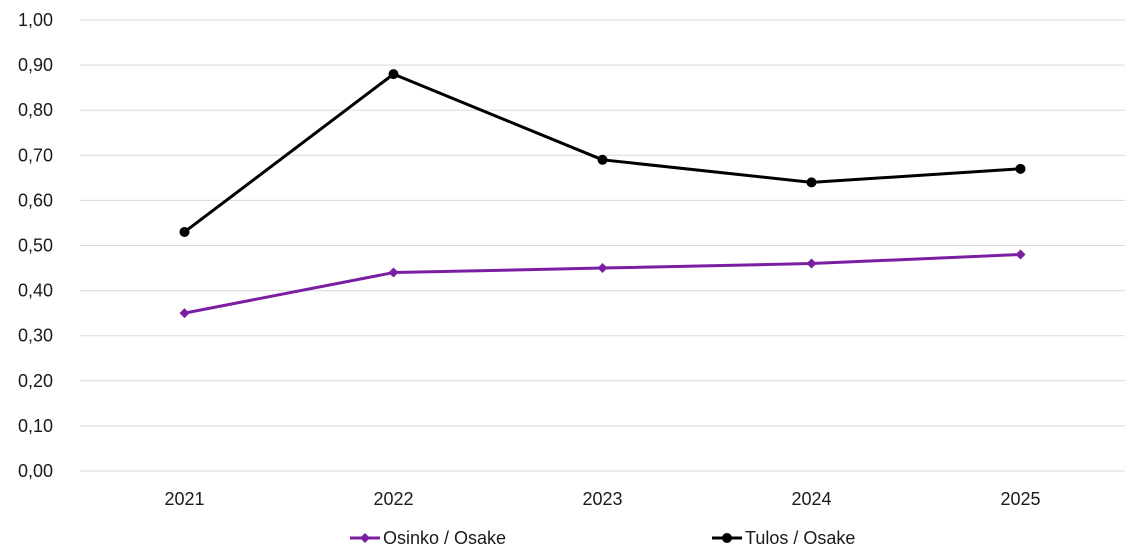 This screenshot has width=1140, height=549. Describe the element at coordinates (602, 284) in the screenshot. I see `series-osinko-osake` at that location.